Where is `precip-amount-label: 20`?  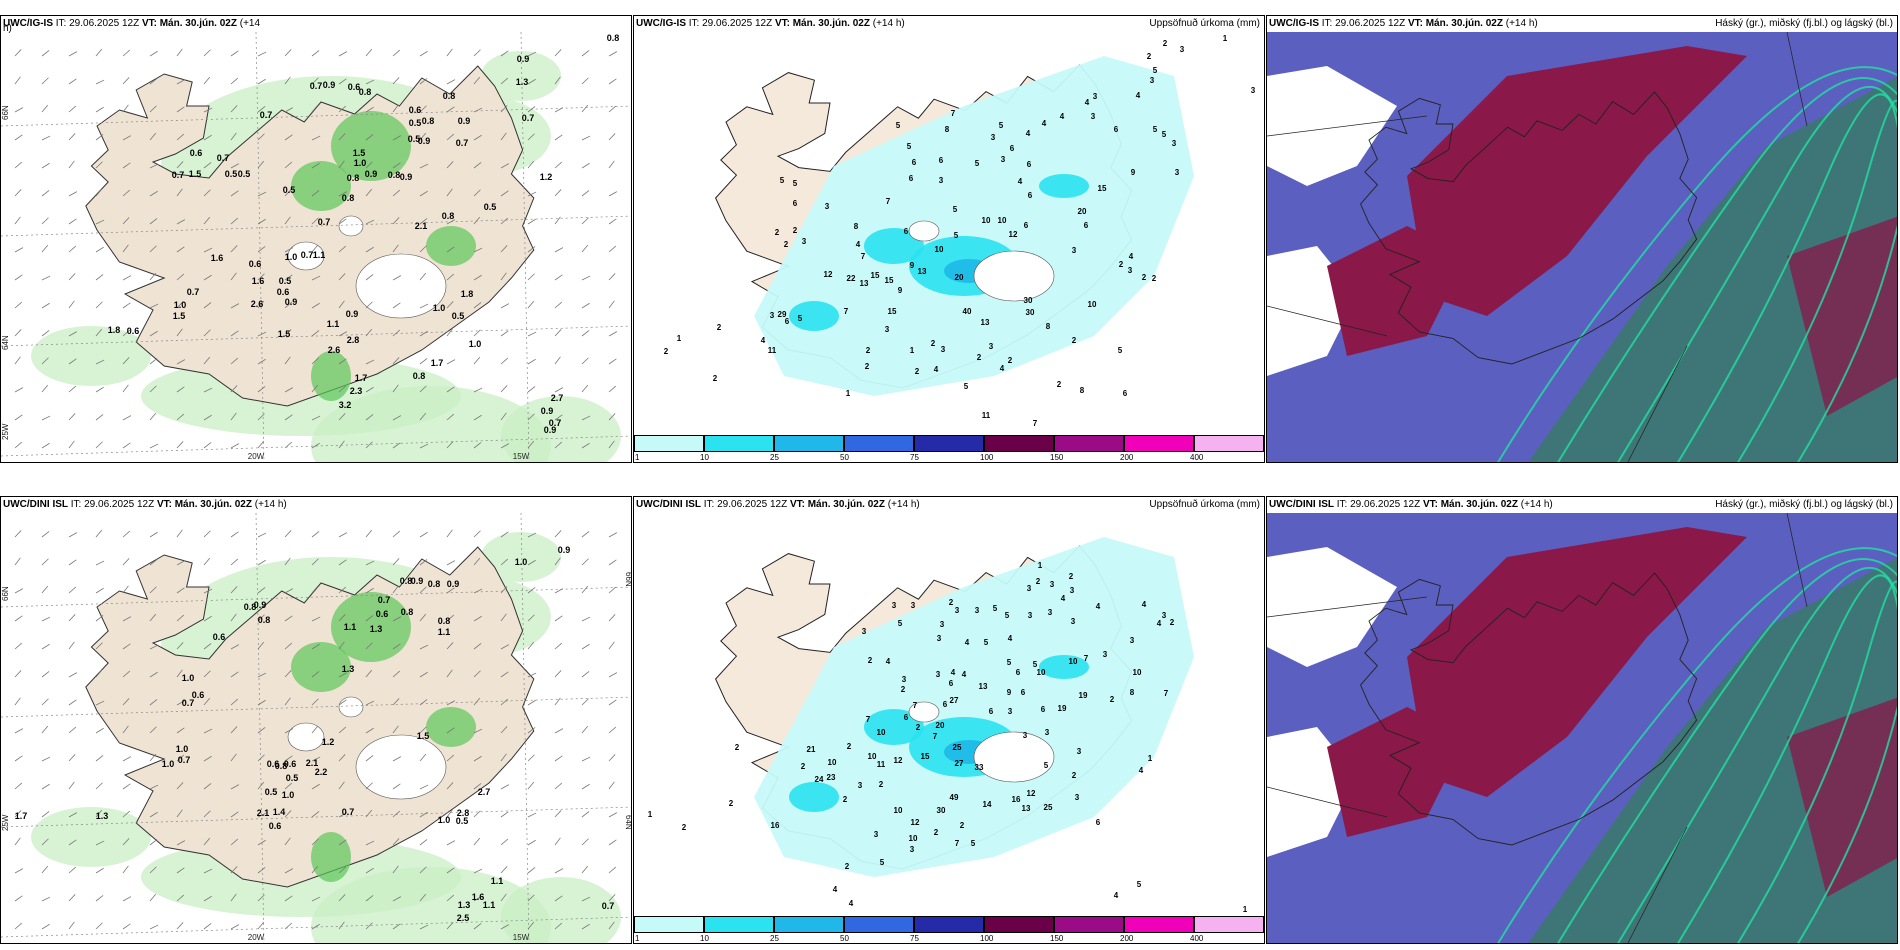
precip-amount-label: 20 is located at coordinates (959, 277).